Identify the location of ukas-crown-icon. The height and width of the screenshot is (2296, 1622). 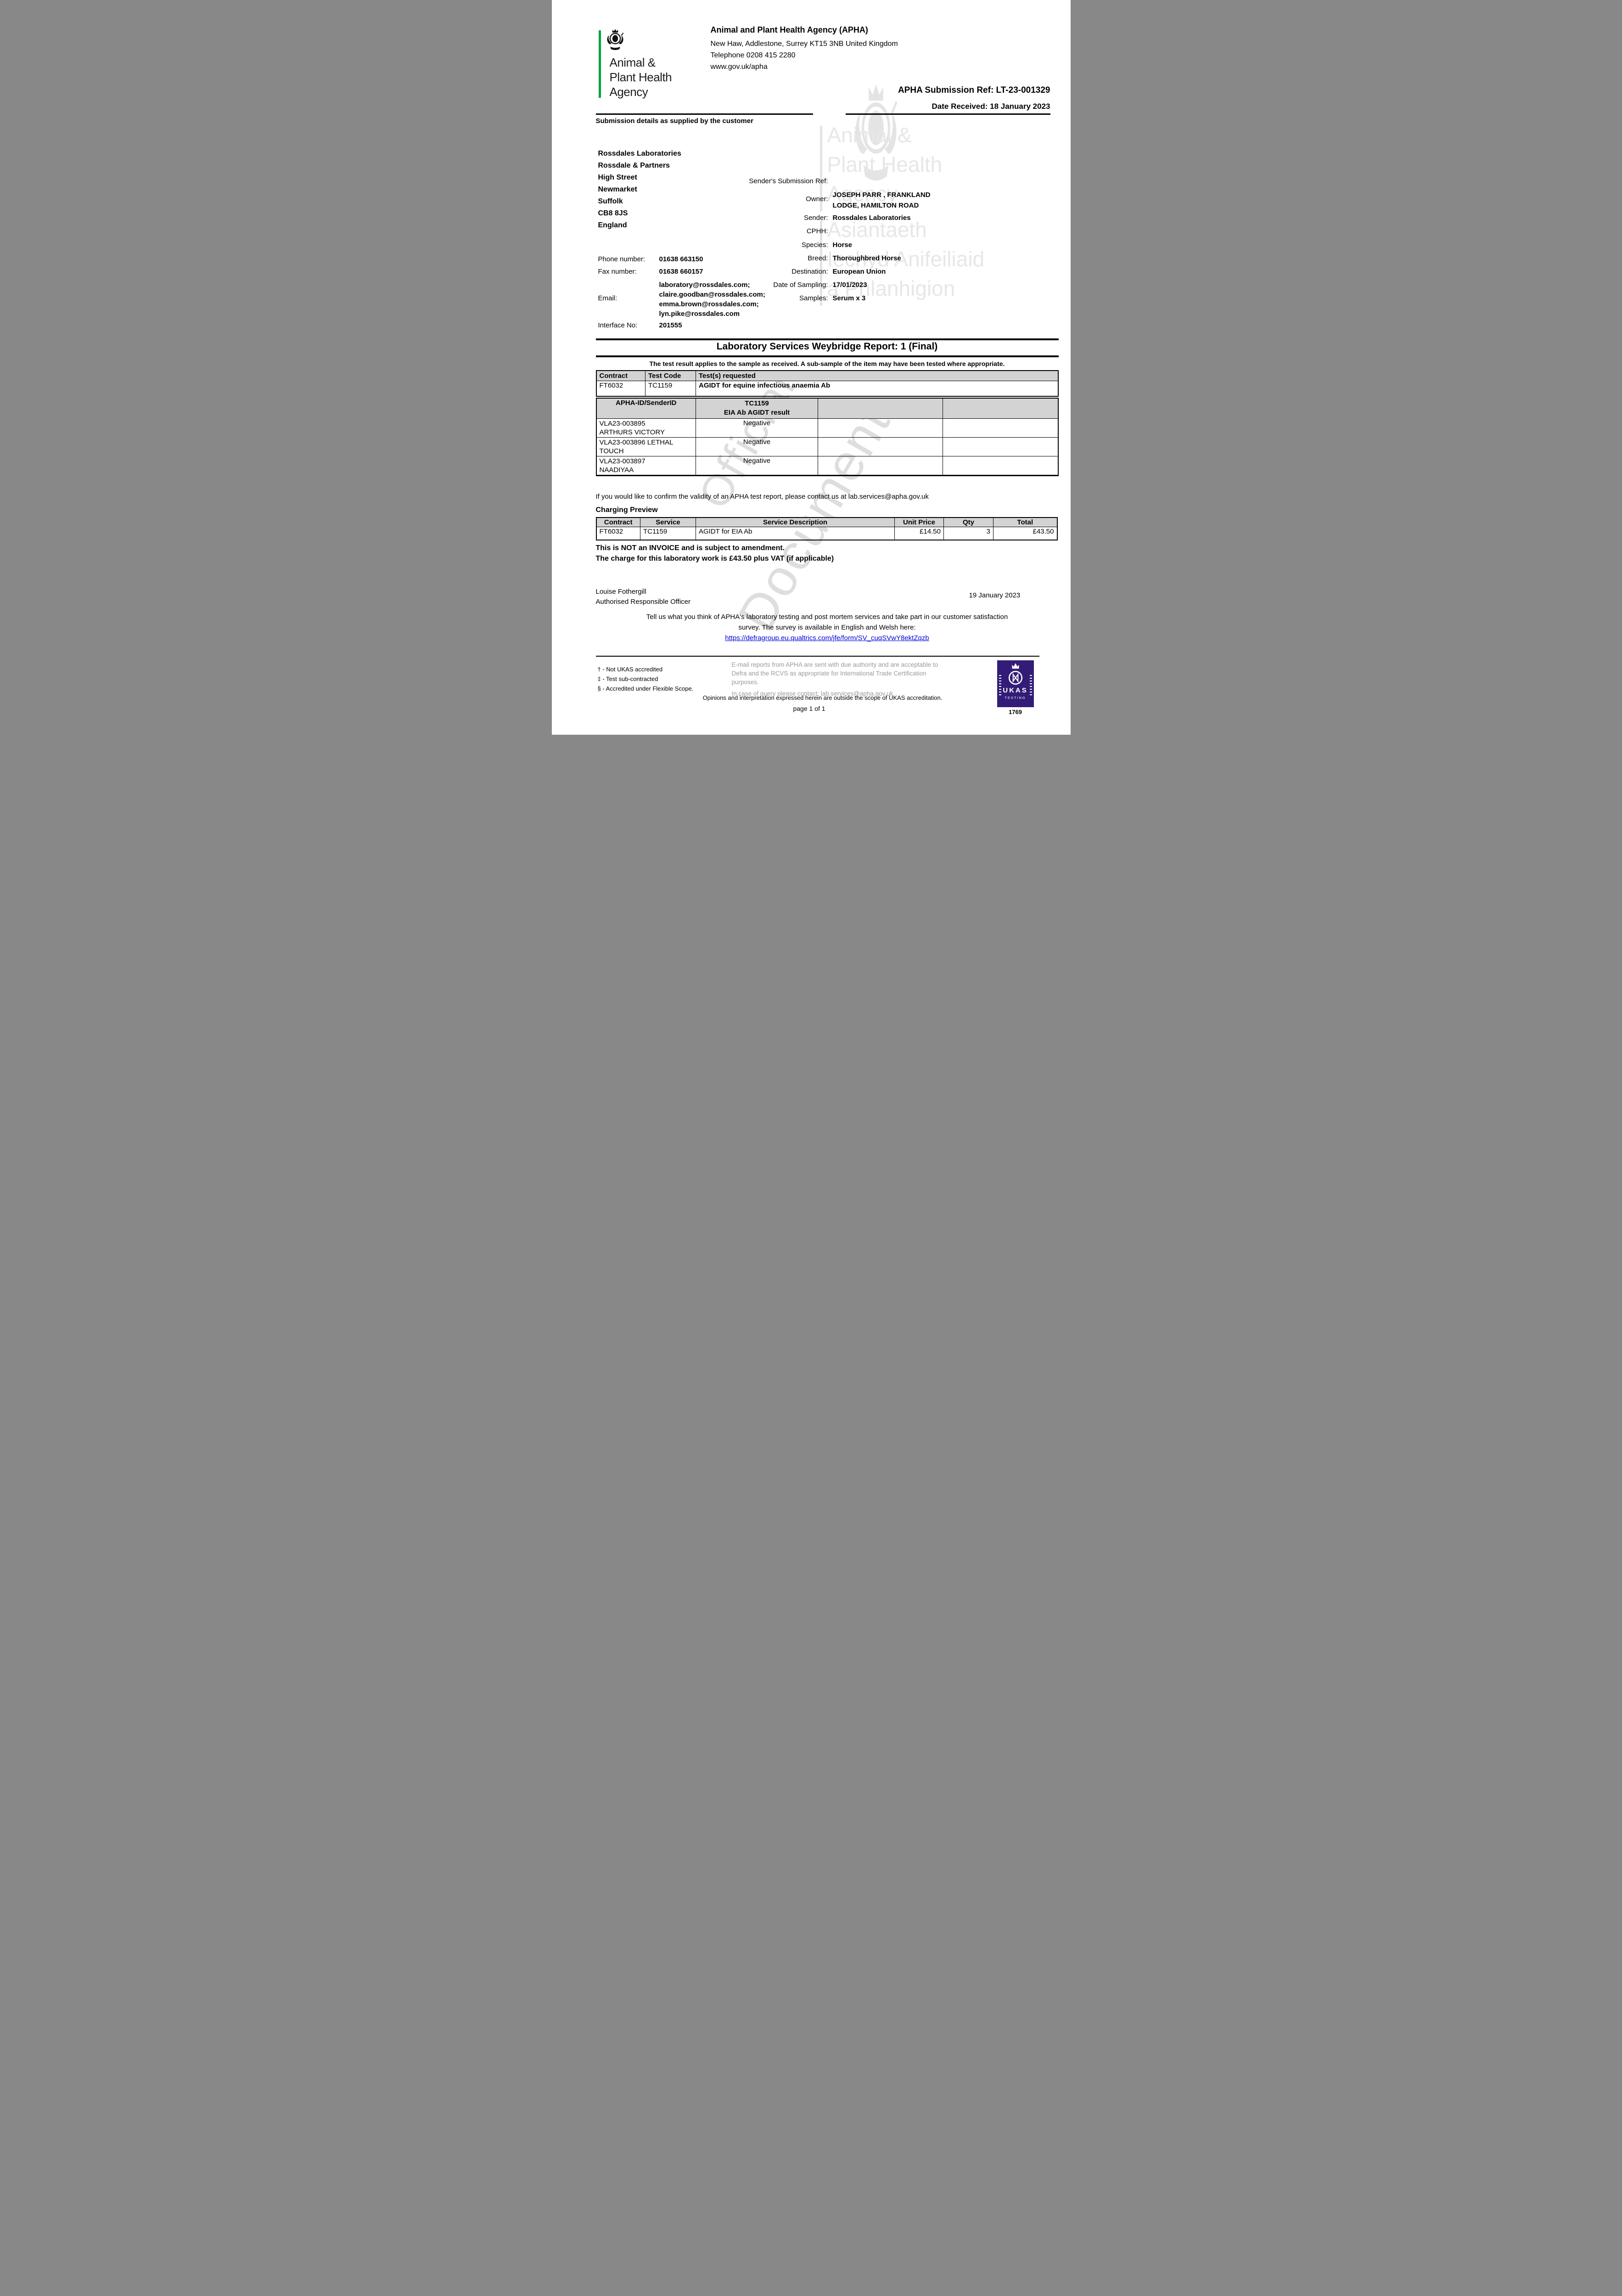
(1015, 666).